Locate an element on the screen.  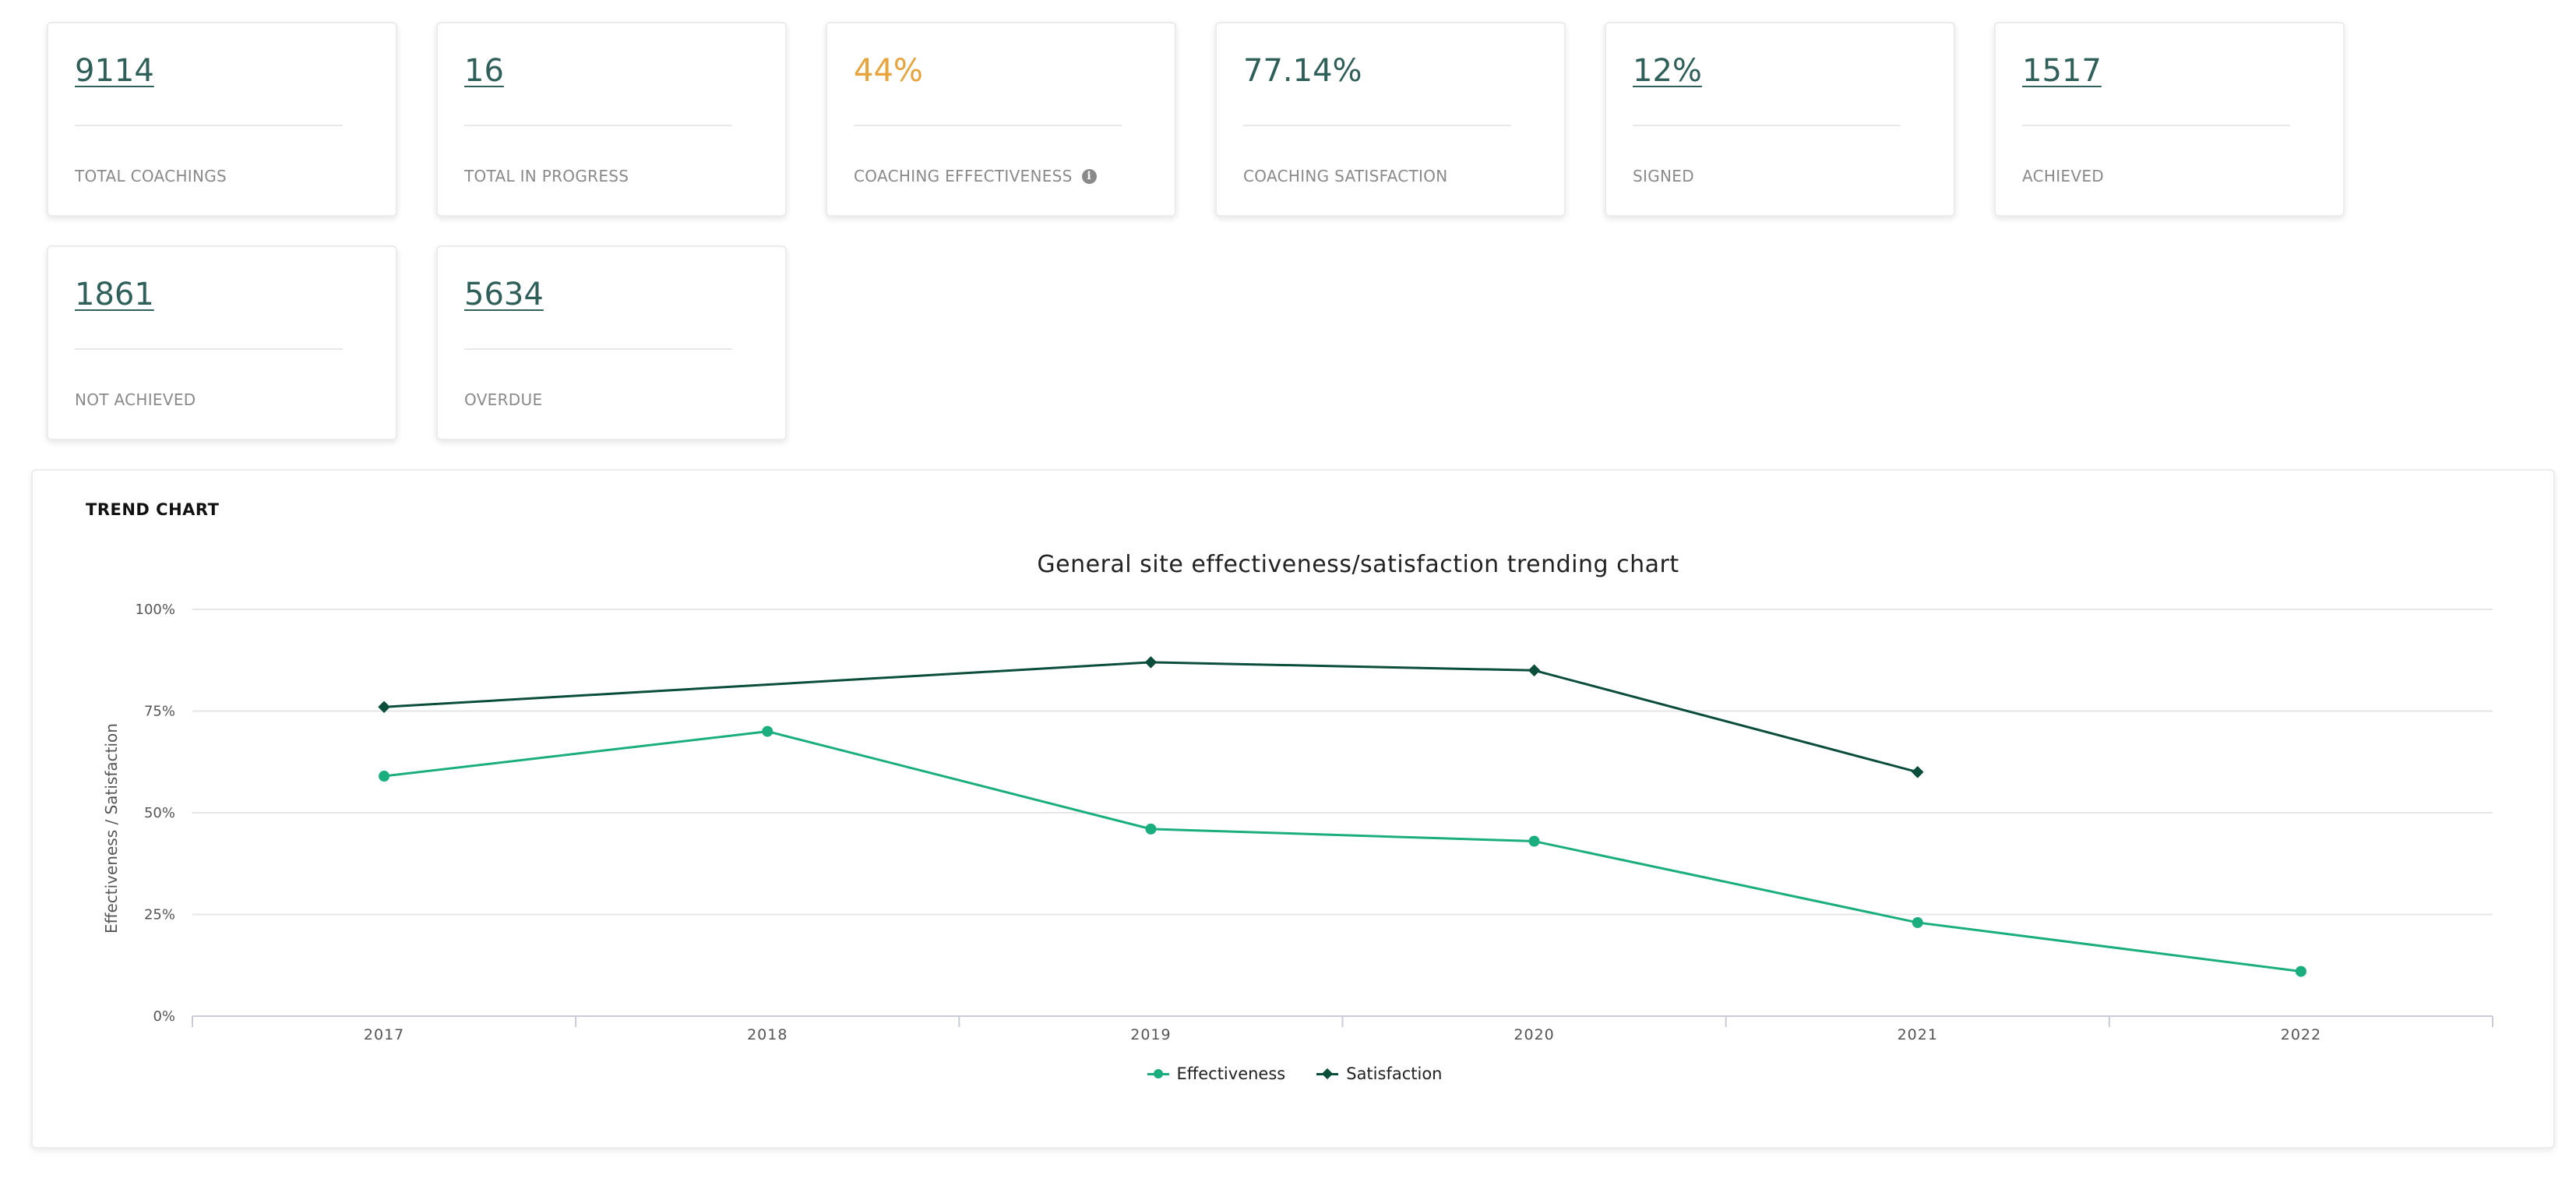
achieved-value: 1517 is located at coordinates (2062, 71).